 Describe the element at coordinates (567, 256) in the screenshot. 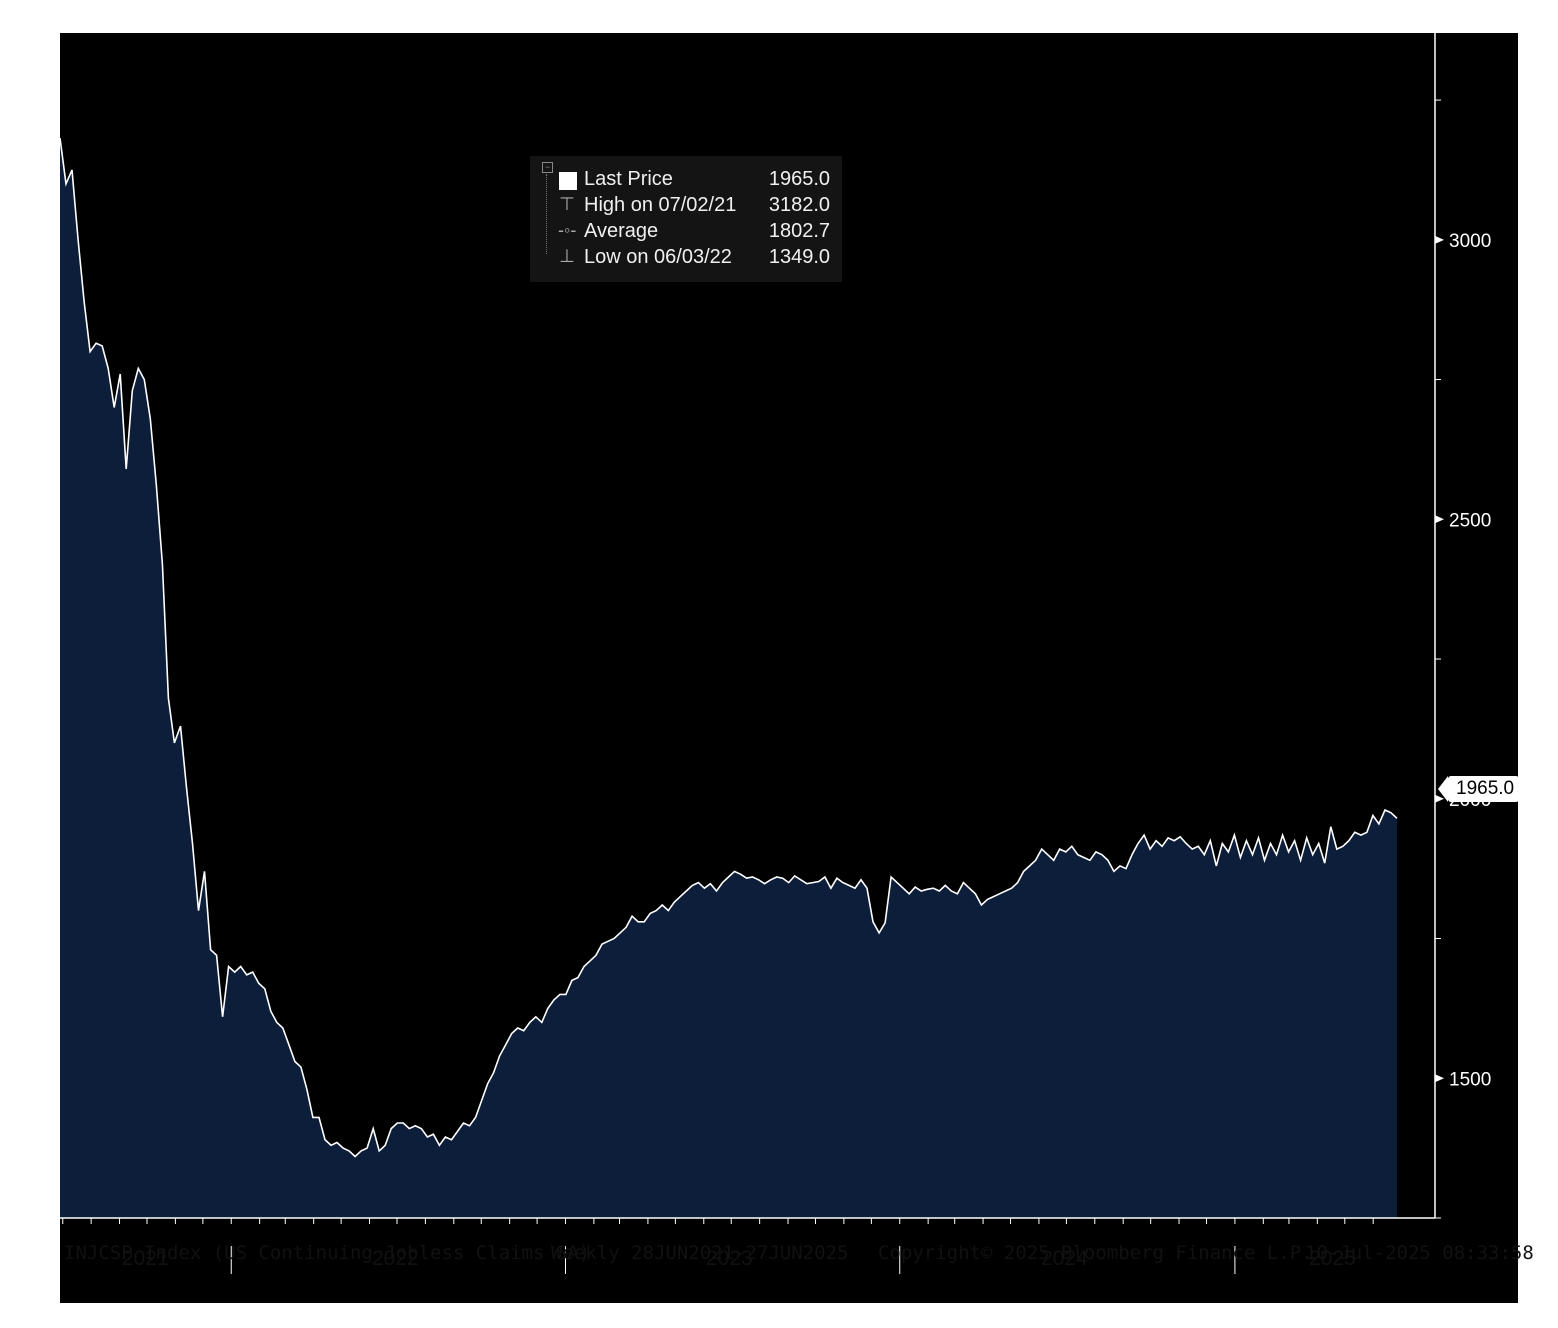

I see `low-marker-icon: ⊥` at that location.